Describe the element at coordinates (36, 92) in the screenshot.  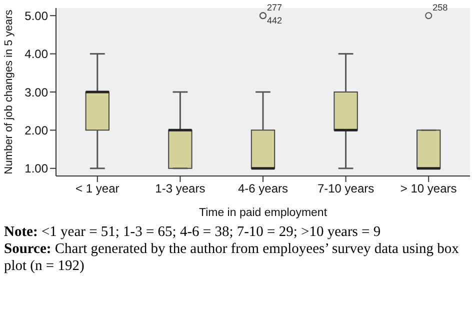
I see `y-tick-label: 3.00` at that location.